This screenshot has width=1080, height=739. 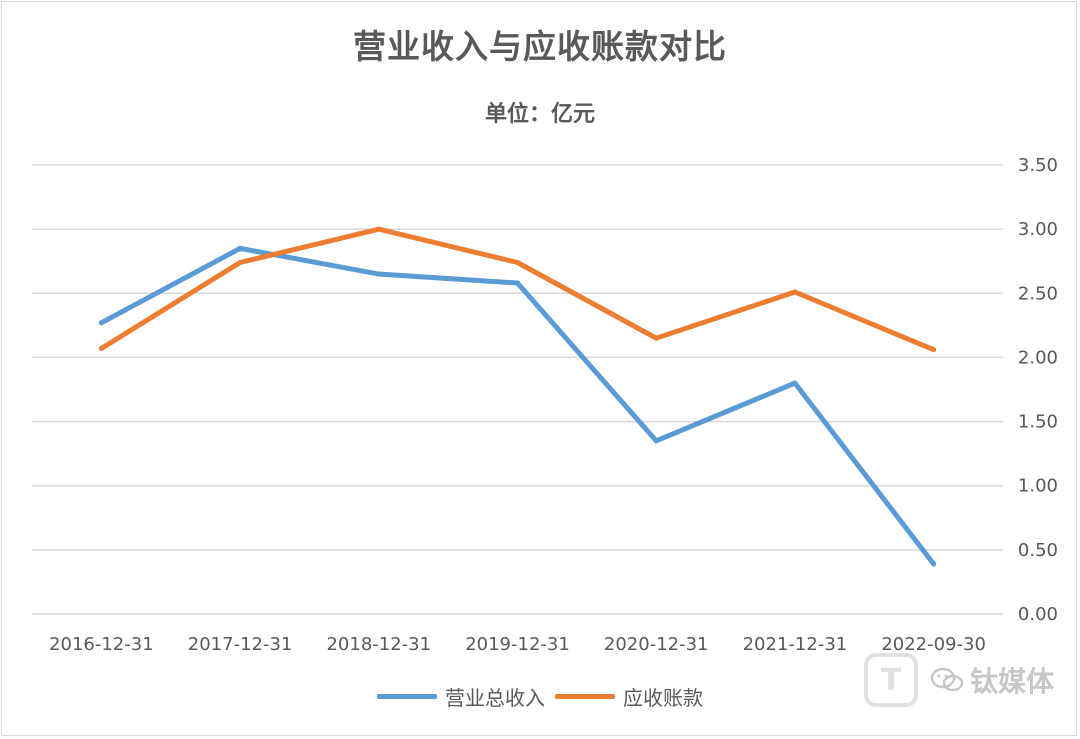 What do you see at coordinates (540, 46) in the screenshot?
I see `chart-title: 营业收入与应收账款对比` at bounding box center [540, 46].